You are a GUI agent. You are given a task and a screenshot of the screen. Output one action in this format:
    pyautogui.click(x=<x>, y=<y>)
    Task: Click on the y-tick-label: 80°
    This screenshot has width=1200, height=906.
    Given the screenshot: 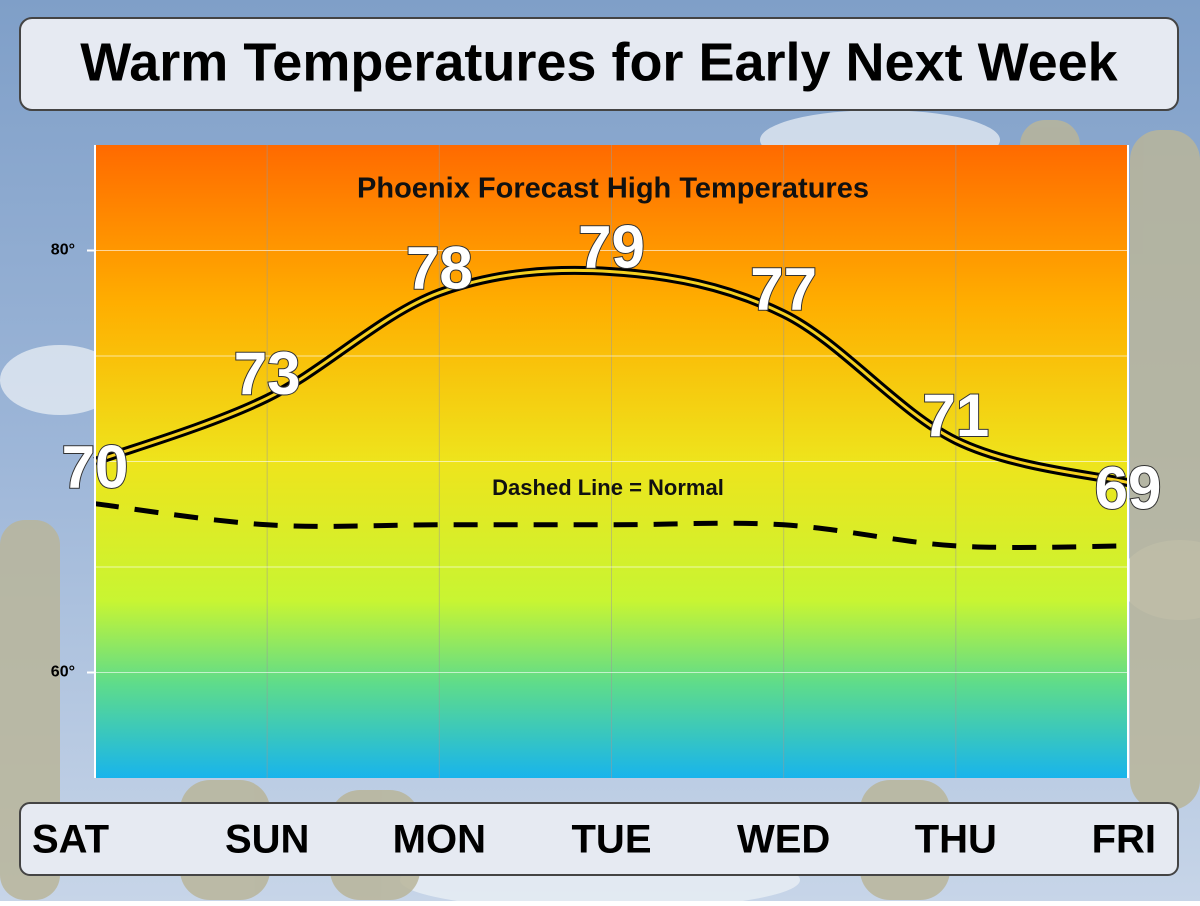 What is the action you would take?
    pyautogui.click(x=63, y=250)
    